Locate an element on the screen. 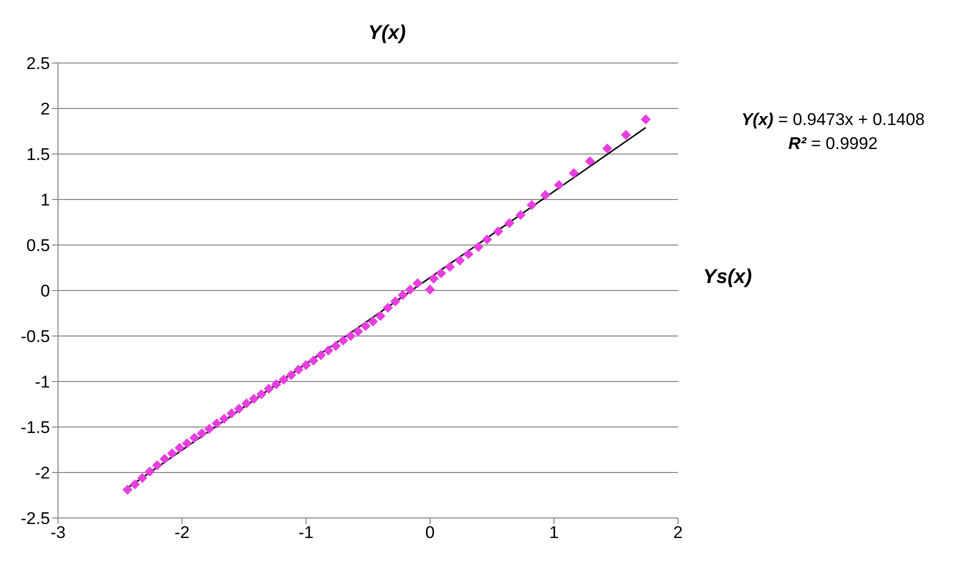 Image resolution: width=974 pixels, height=562 pixels. x-axis-title: Ys(x) is located at coordinates (727, 277).